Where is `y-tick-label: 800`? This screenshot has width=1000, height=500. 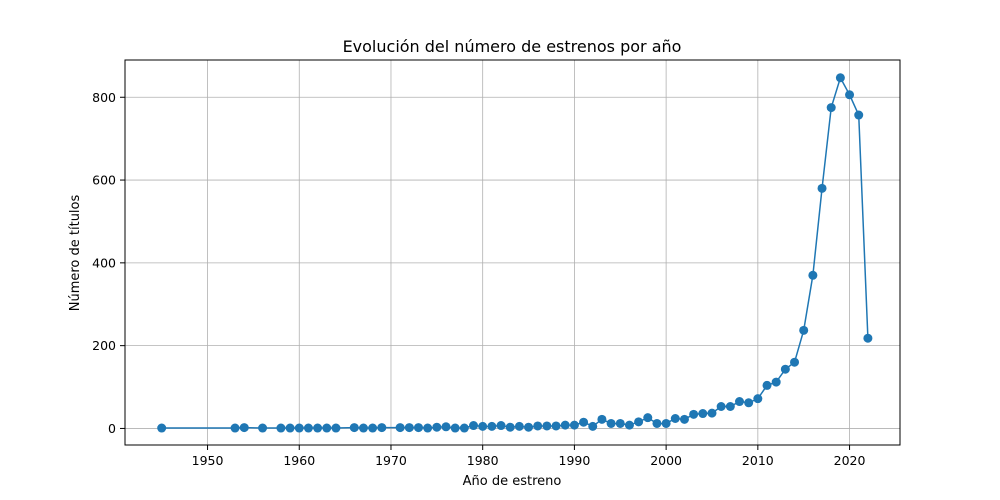
y-tick-label: 800 is located at coordinates (104, 97).